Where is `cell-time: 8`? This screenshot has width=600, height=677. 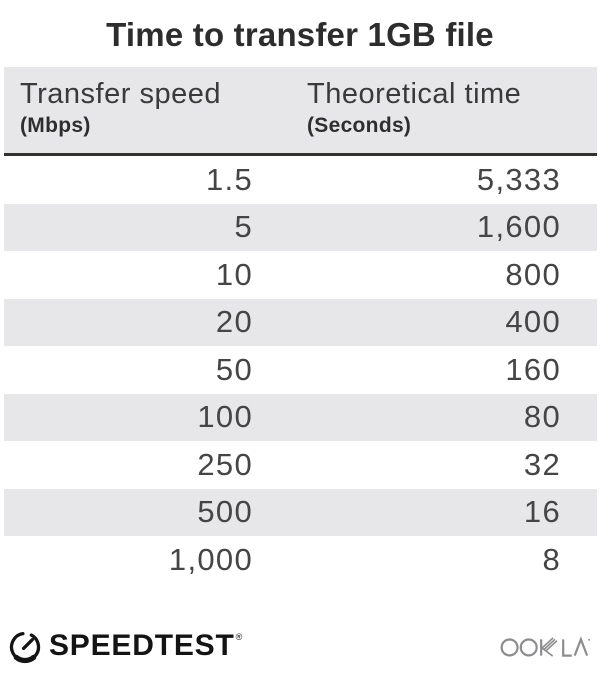 cell-time: 8 is located at coordinates (551, 559).